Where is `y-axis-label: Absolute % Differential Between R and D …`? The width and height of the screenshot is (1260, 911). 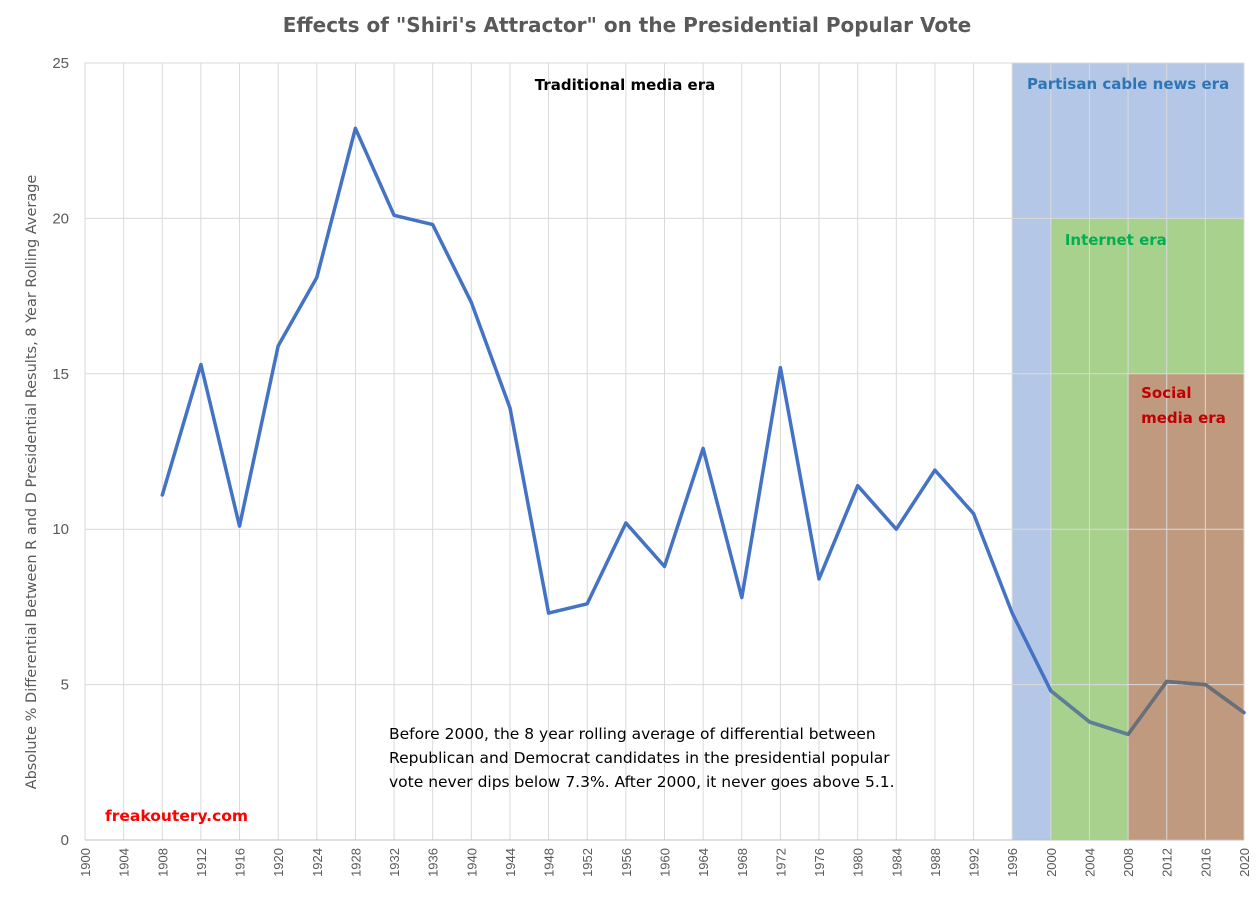 y-axis-label: Absolute % Differential Between R and D … is located at coordinates (32, 482).